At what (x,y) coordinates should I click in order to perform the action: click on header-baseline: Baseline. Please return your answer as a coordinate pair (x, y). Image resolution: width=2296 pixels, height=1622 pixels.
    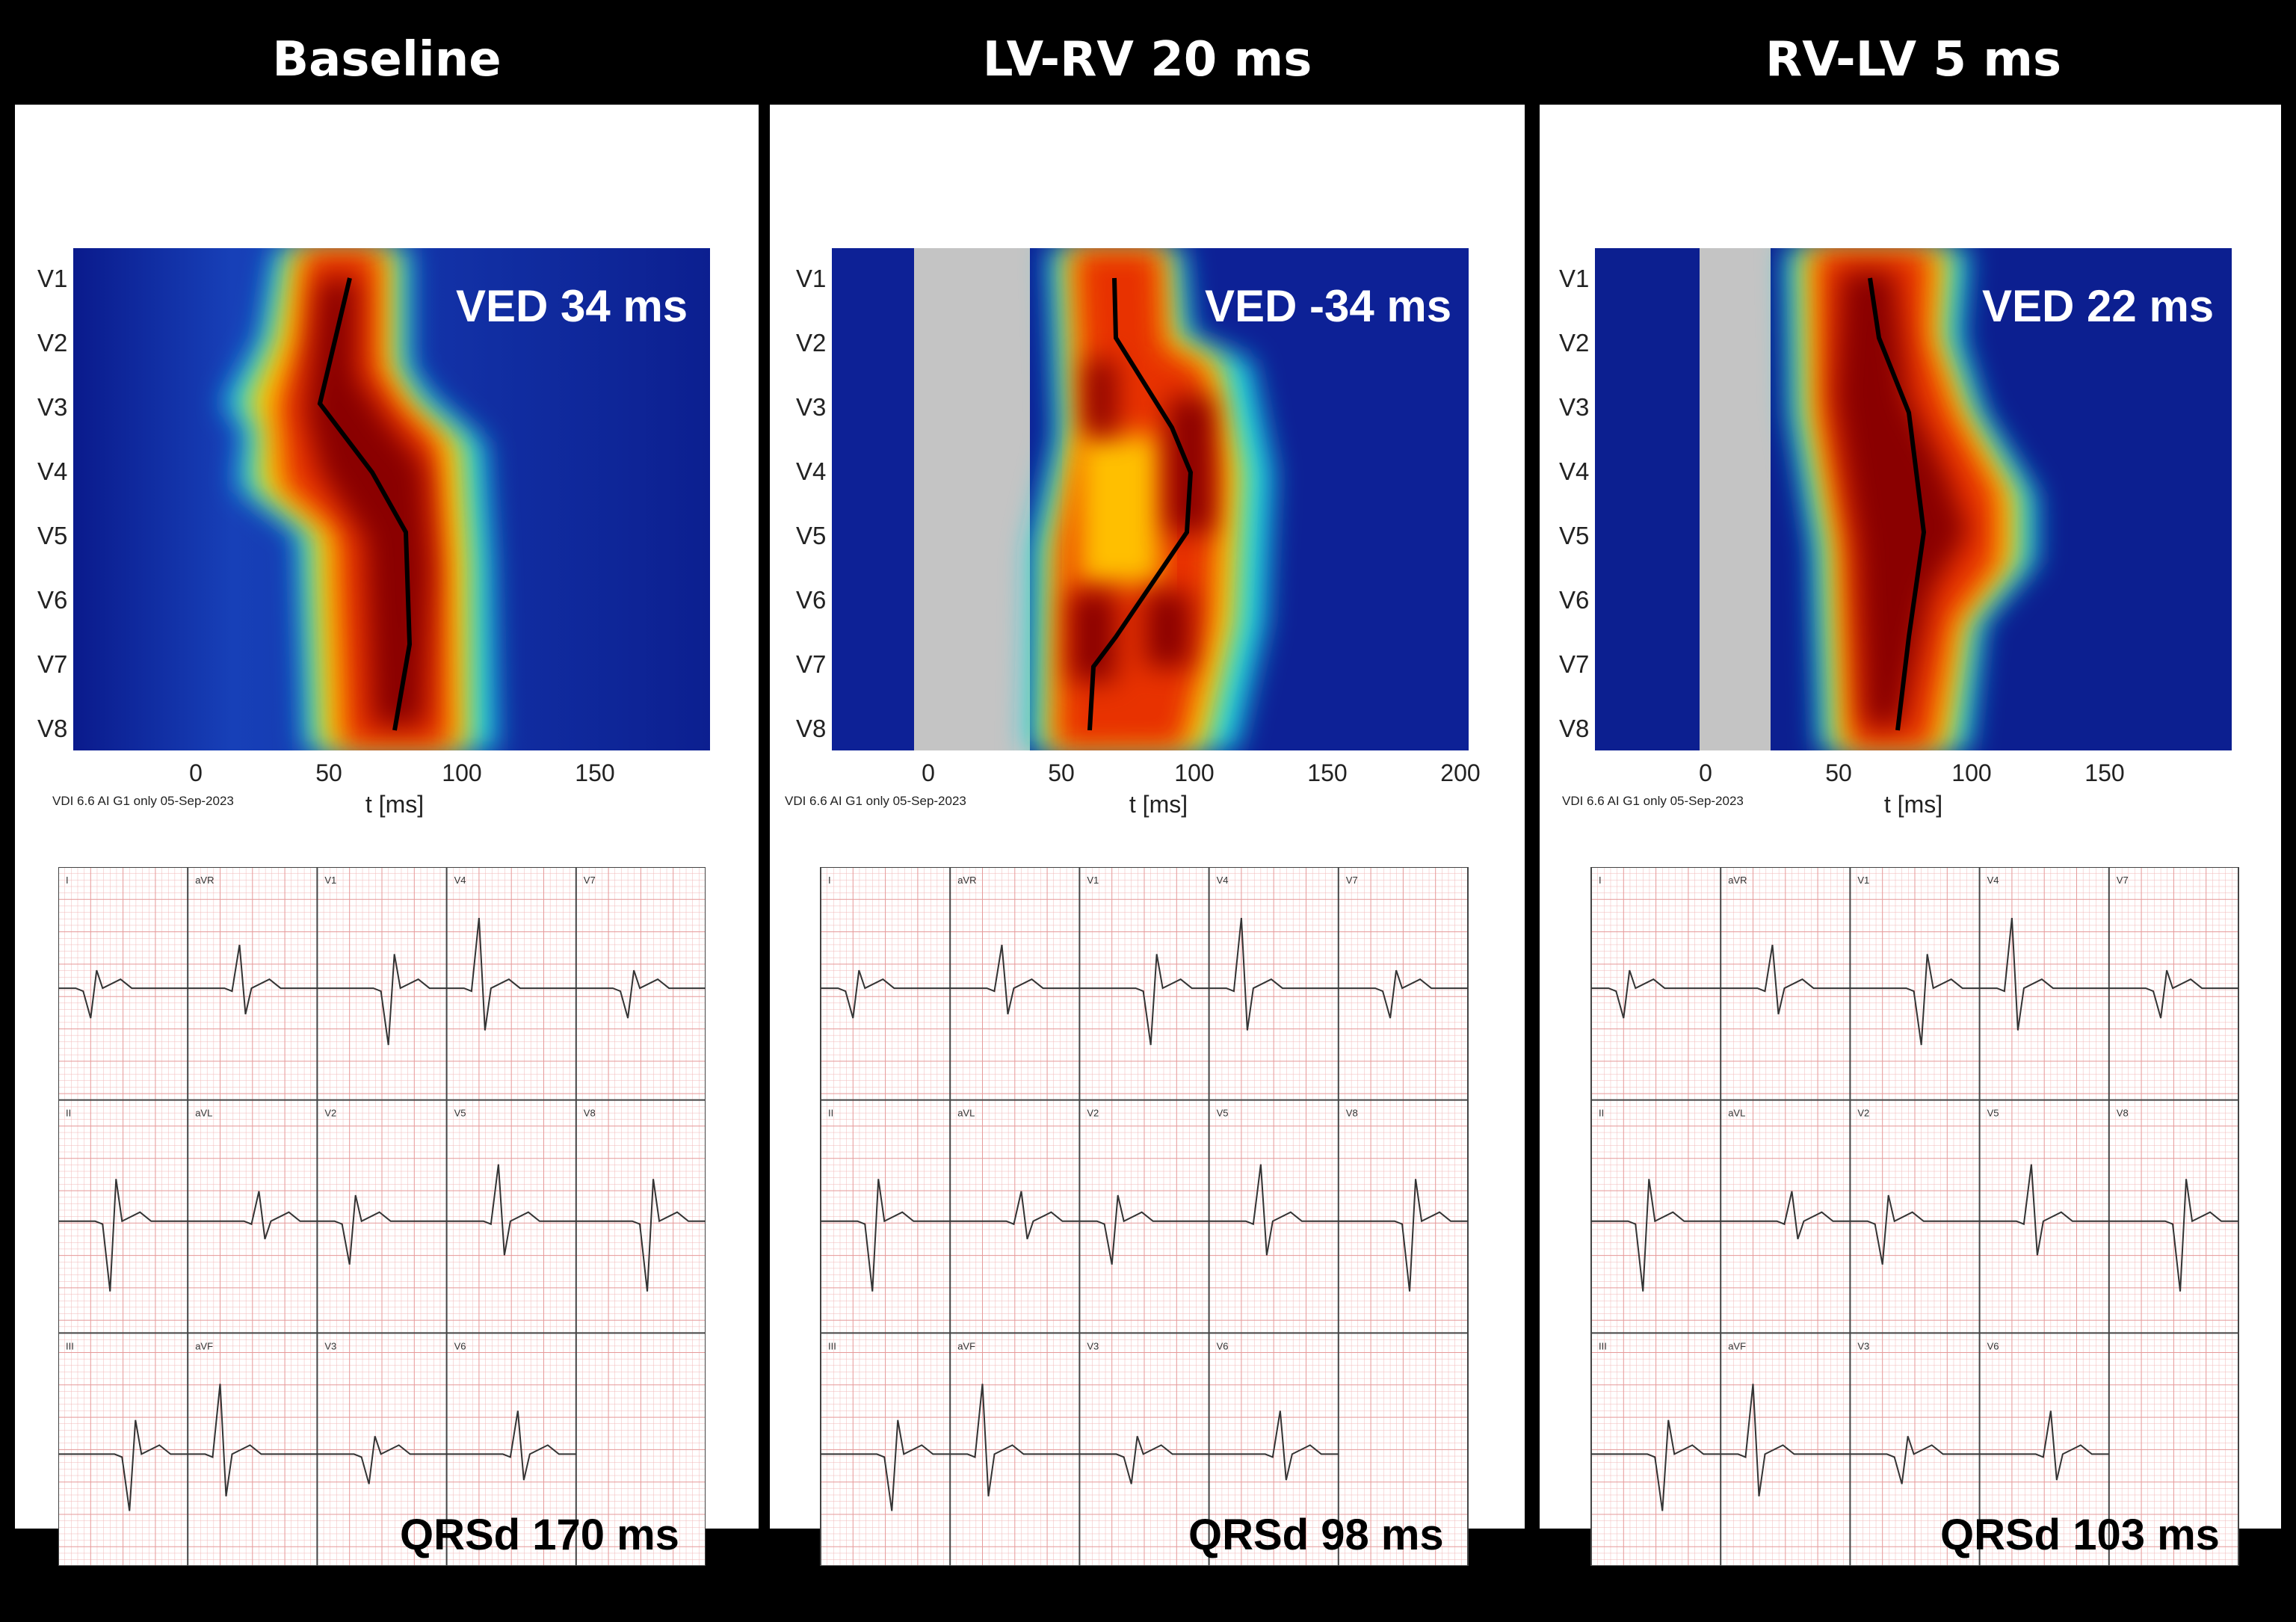
    Looking at the image, I should click on (387, 59).